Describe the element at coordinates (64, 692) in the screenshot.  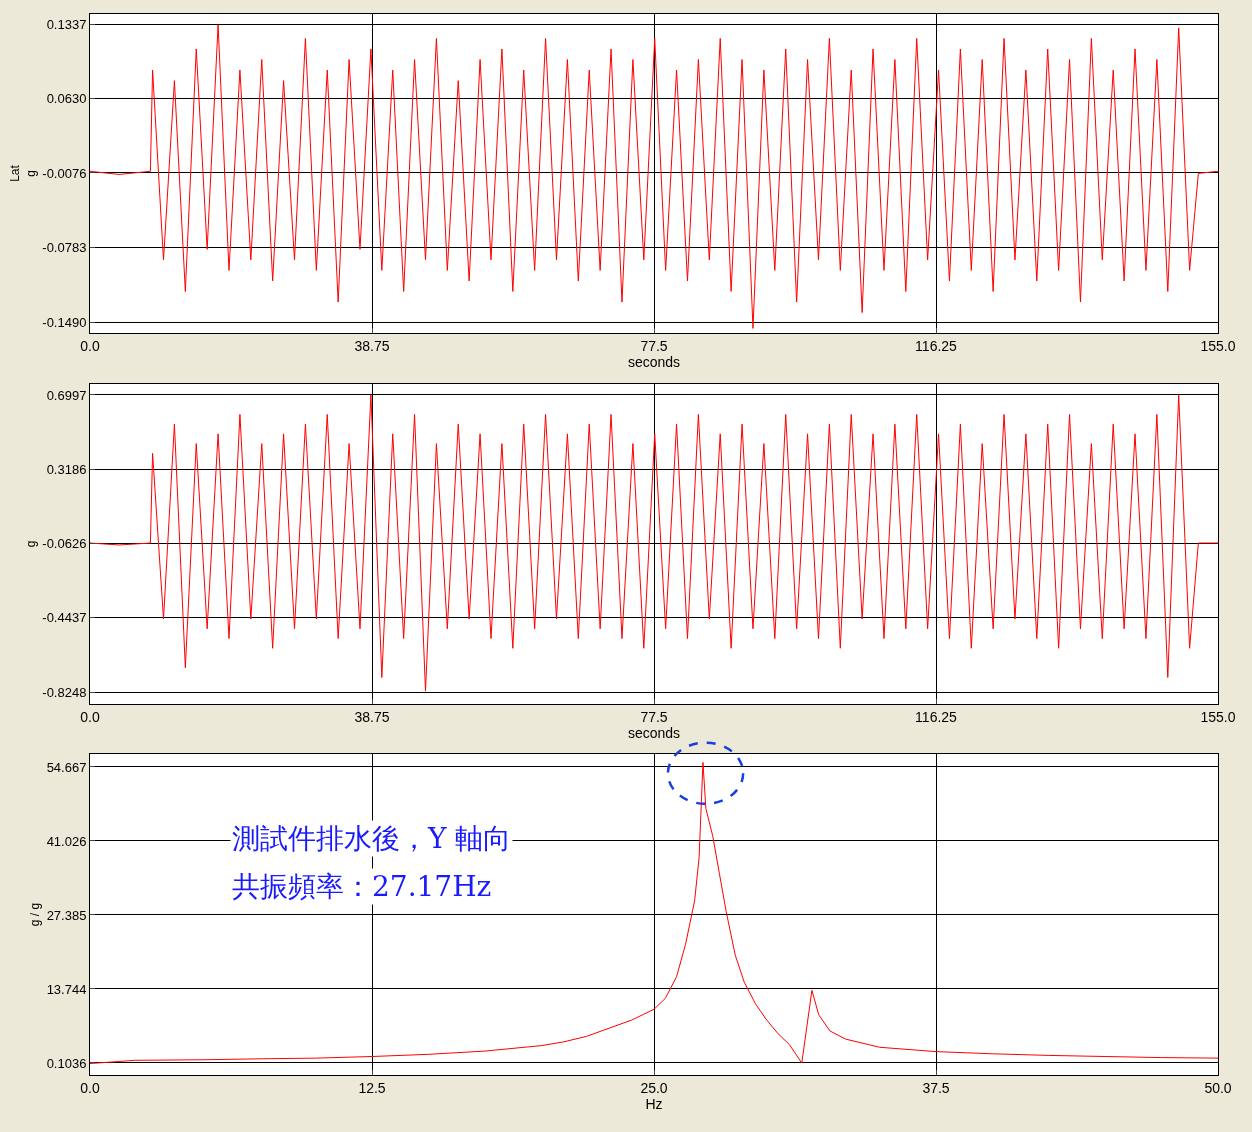
I see `y-tick-label: -0.8248` at that location.